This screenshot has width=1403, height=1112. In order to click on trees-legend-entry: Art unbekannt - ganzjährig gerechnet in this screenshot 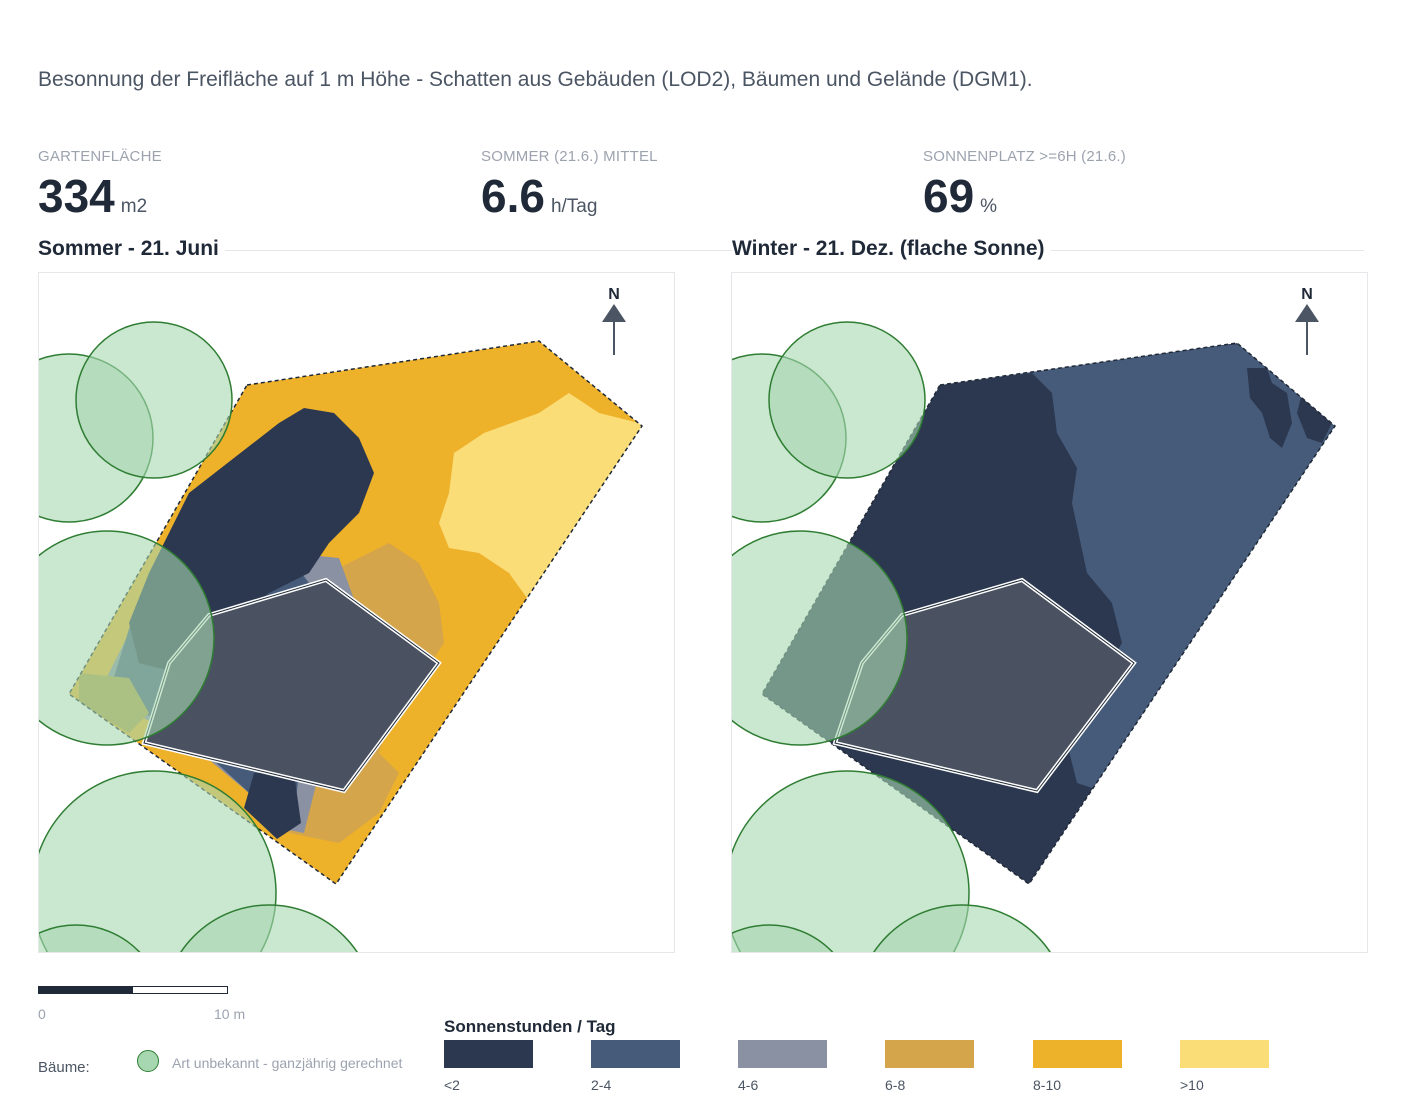, I will do `click(287, 1063)`.